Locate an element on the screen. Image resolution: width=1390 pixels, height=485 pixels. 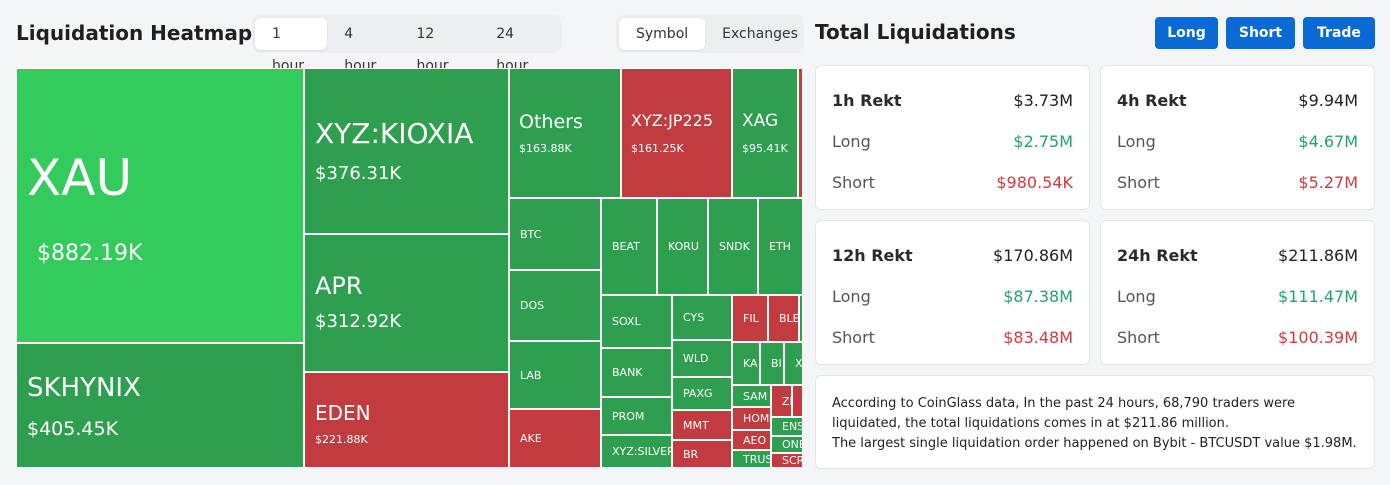
long-value: $2.75M is located at coordinates (1043, 141).